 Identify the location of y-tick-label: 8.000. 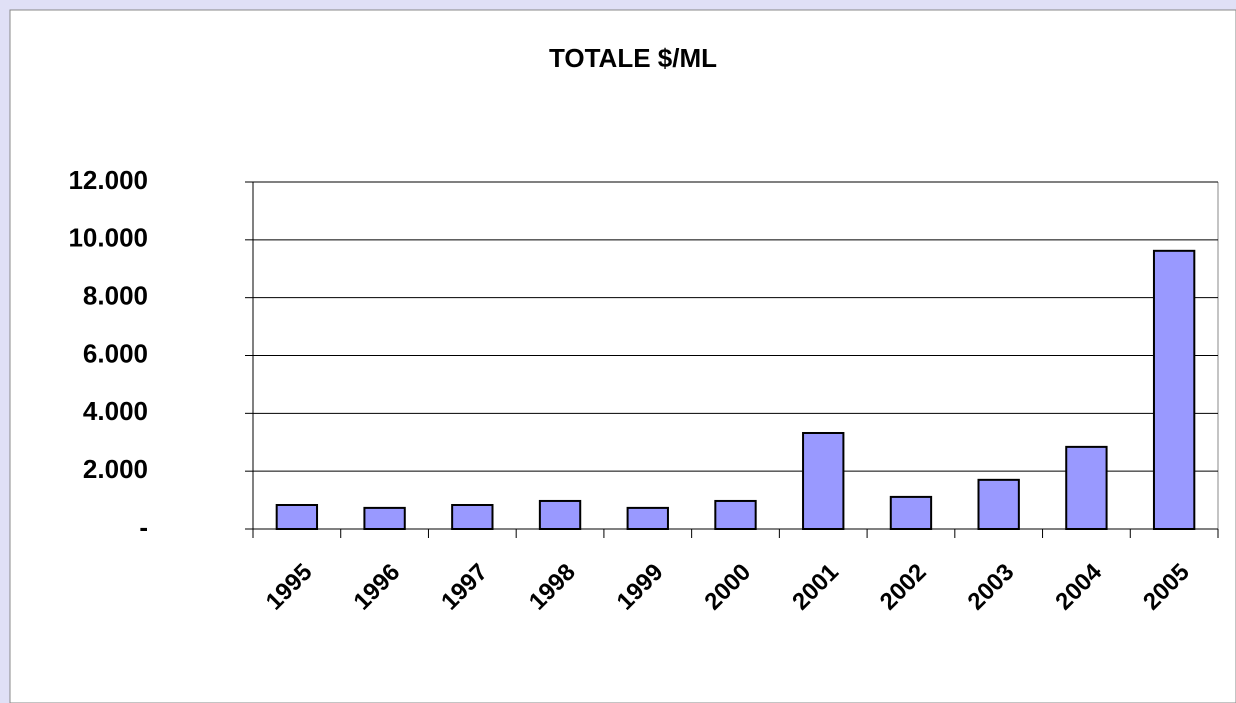
(115, 296).